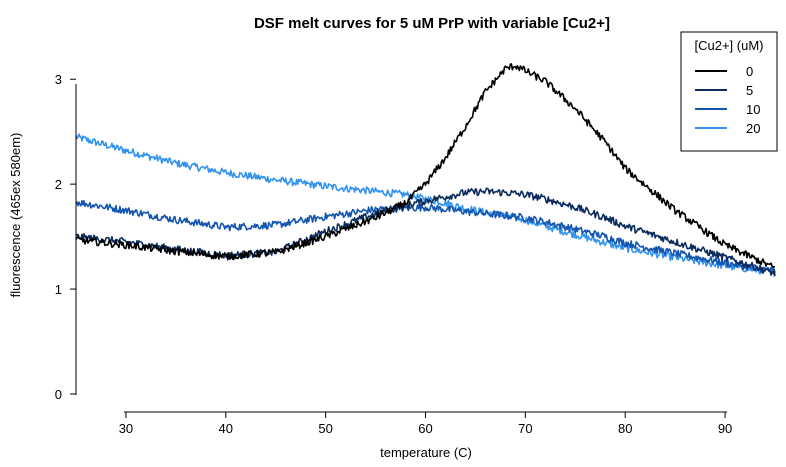  What do you see at coordinates (525, 428) in the screenshot?
I see `x-tick-label: 70` at bounding box center [525, 428].